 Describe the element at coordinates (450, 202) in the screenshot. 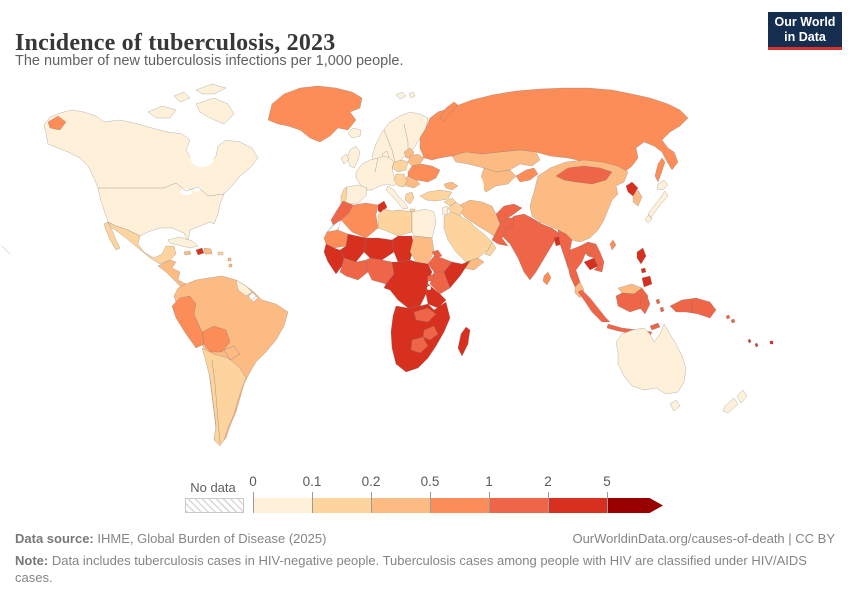

I see `country-syria` at that location.